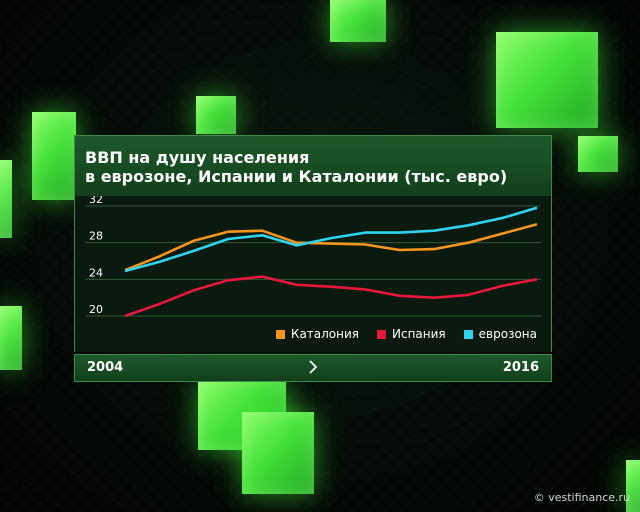  I want to click on legend-label: еврозона, so click(507, 334).